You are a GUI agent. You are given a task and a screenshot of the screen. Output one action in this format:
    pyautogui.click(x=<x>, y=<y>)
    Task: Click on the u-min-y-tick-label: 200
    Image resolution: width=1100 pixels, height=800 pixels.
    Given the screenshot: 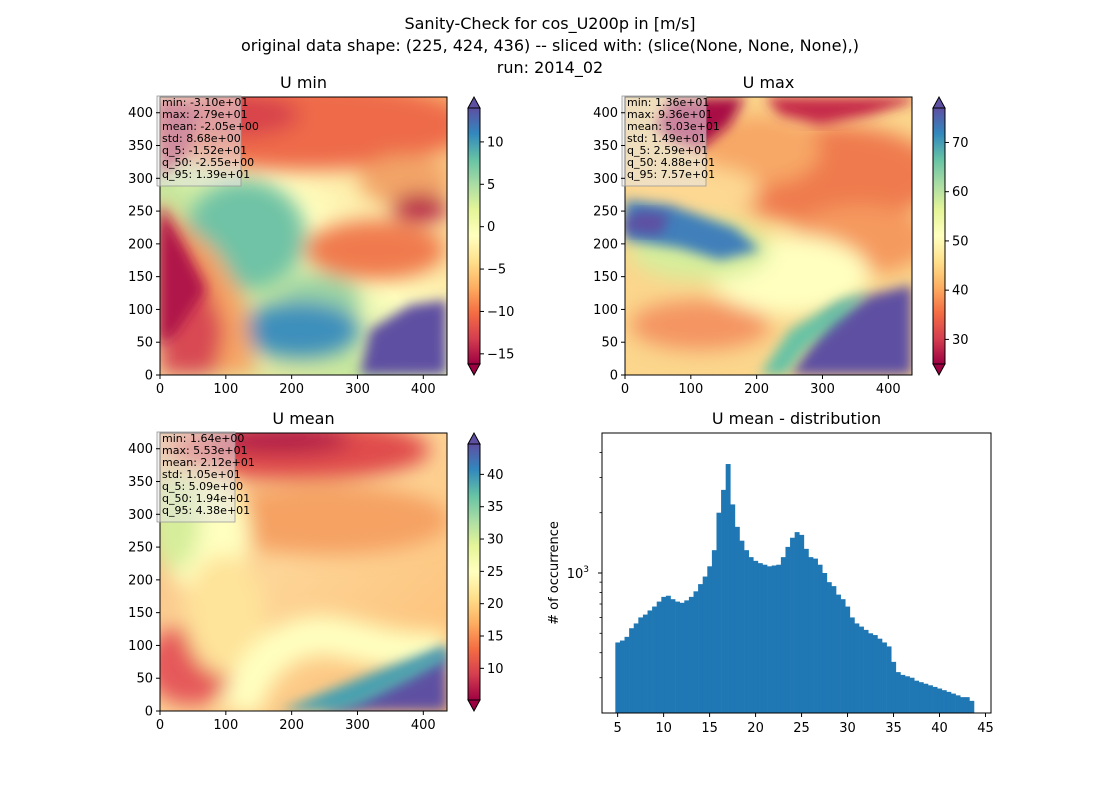 What is the action you would take?
    pyautogui.click(x=140, y=244)
    